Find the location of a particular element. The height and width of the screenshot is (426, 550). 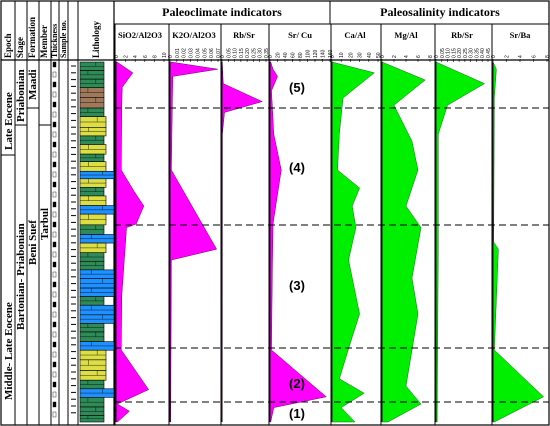

chart-panel-5: Ca/Al 0 10 20 30 40 50 is located at coordinates (356, 224).